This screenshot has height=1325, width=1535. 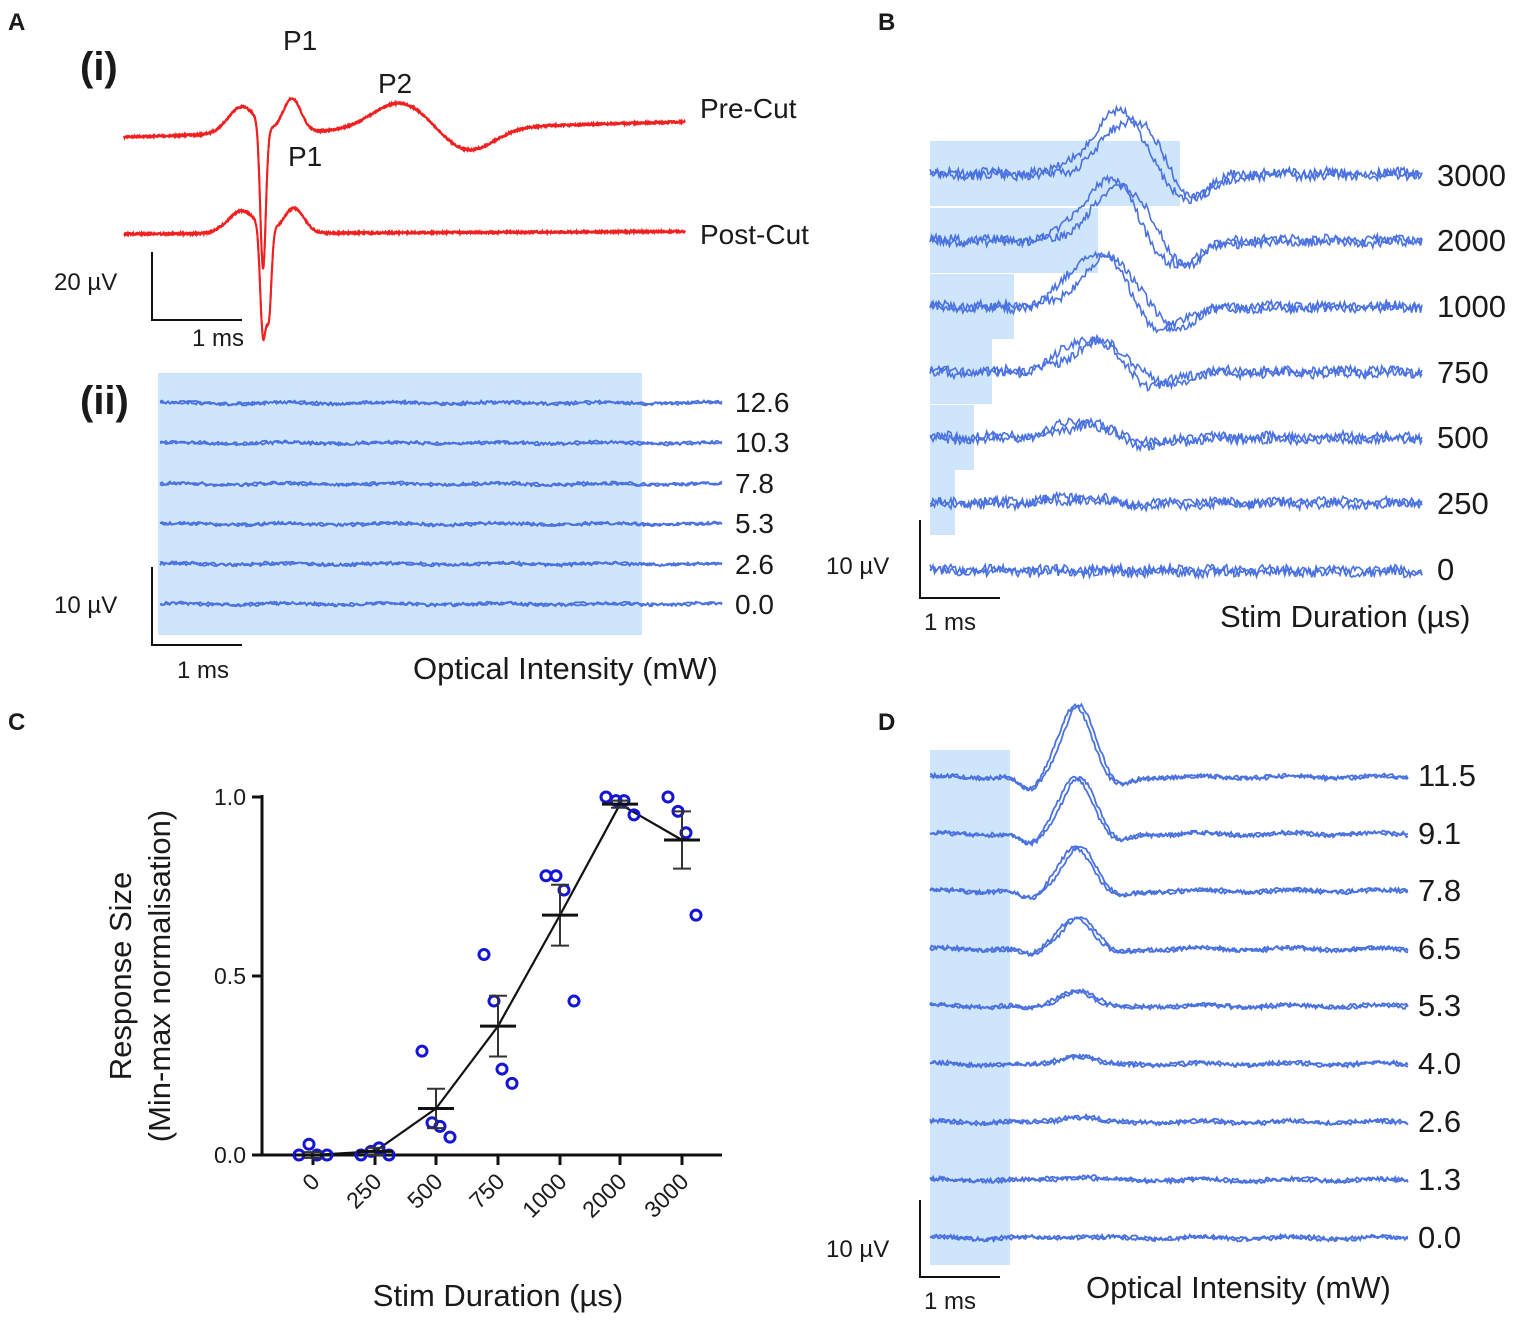 I want to click on intensity-traces-d, so click(x=1169, y=973).